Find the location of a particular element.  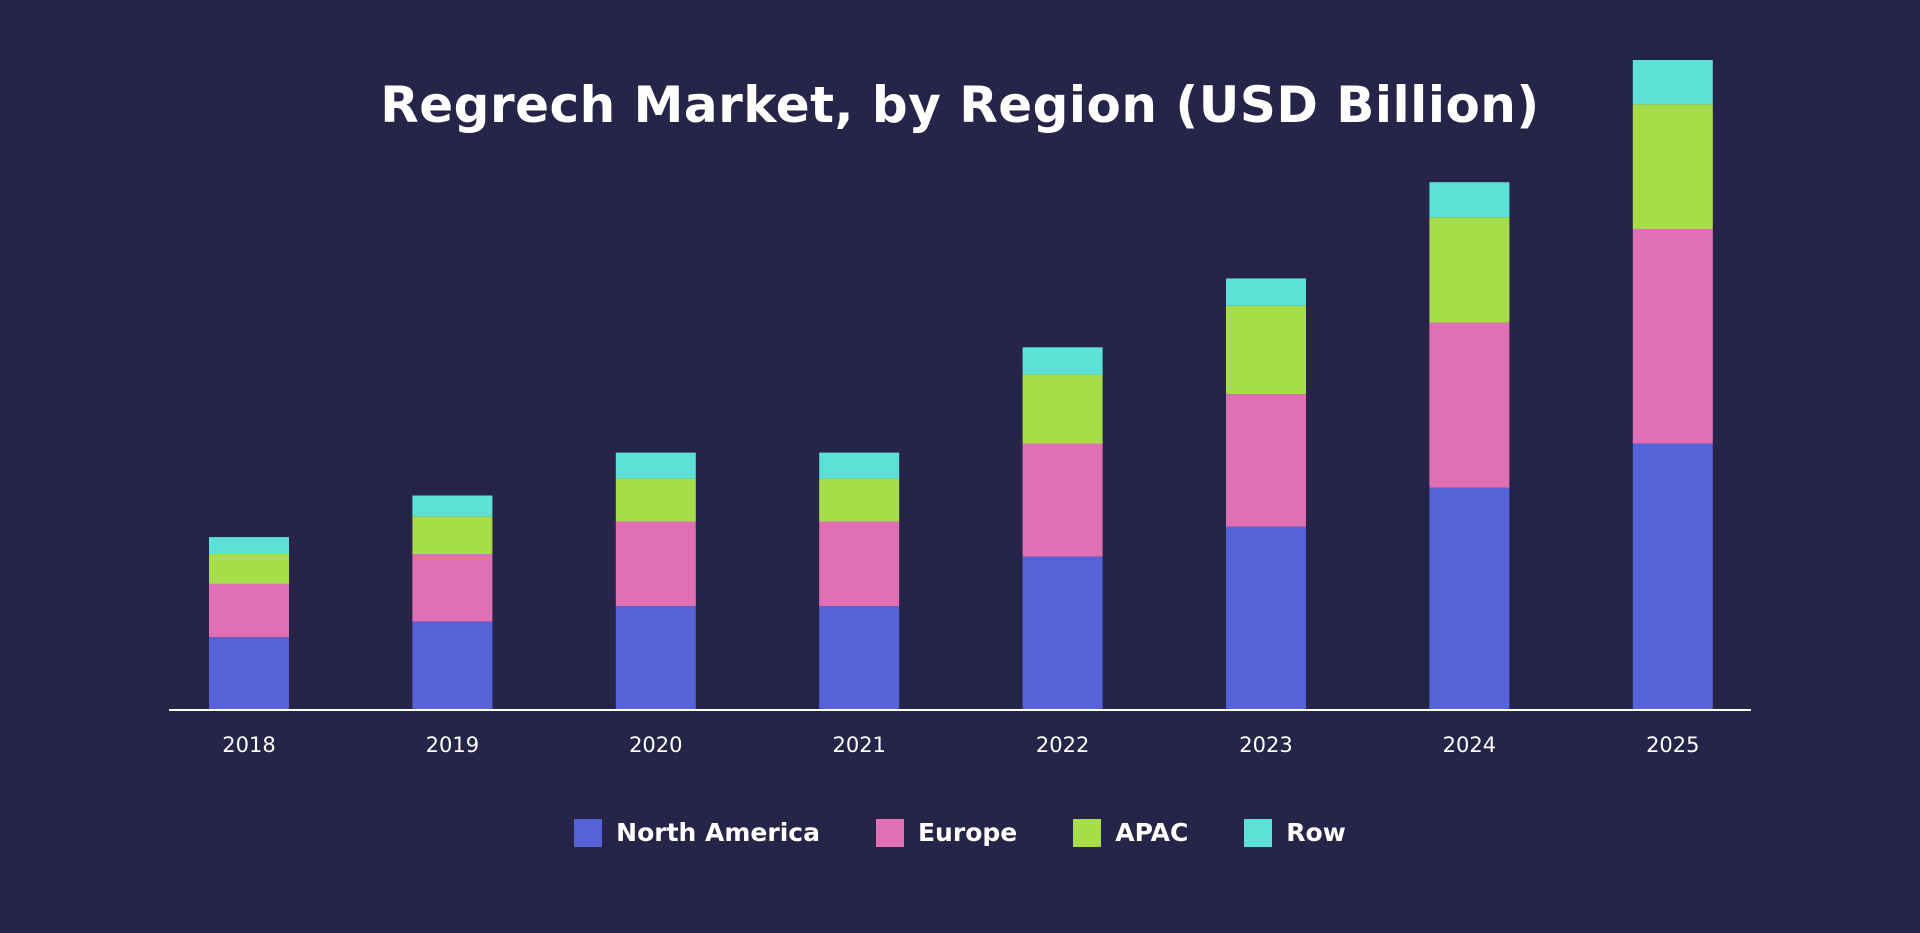

bar-stack-2024 is located at coordinates (1469, 446).